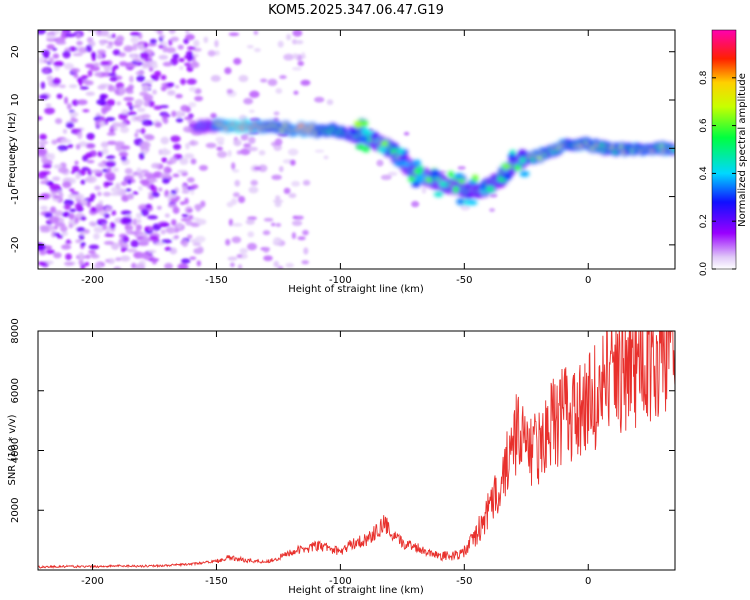 This screenshot has height=600, width=750. What do you see at coordinates (704, 125) in the screenshot?
I see `colorbar-tick-label: 0.6` at bounding box center [704, 125].